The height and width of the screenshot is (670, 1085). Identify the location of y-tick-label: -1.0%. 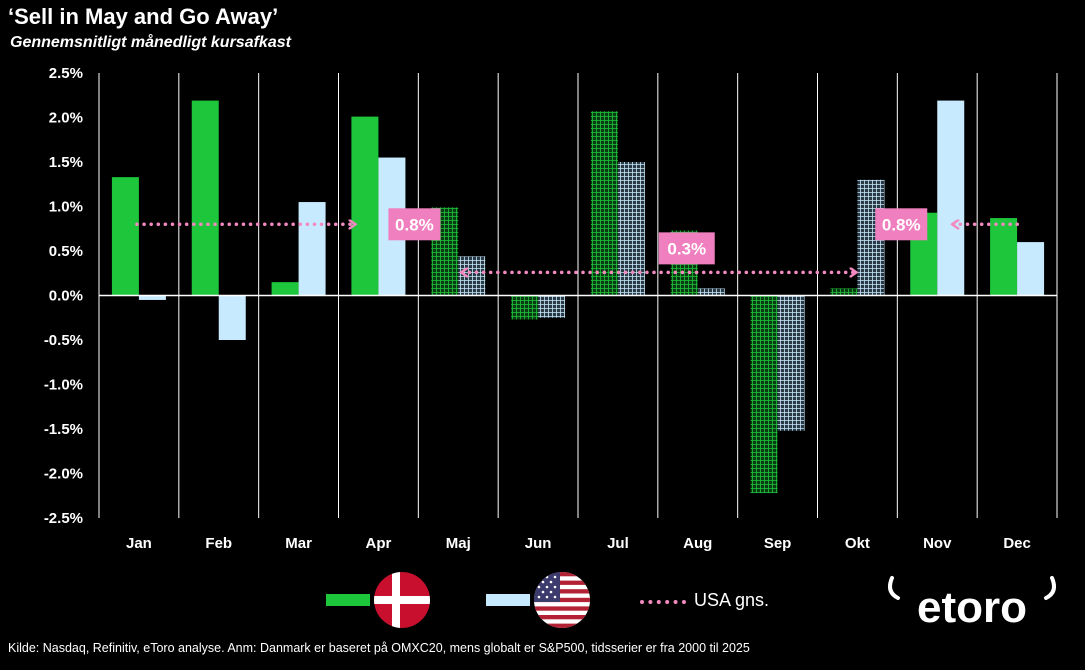
(63, 385).